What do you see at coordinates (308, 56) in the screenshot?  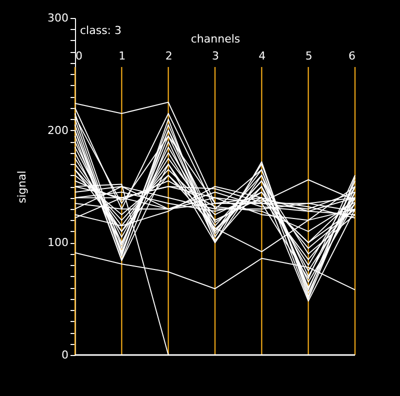 I see `x-tick-label: 5` at bounding box center [308, 56].